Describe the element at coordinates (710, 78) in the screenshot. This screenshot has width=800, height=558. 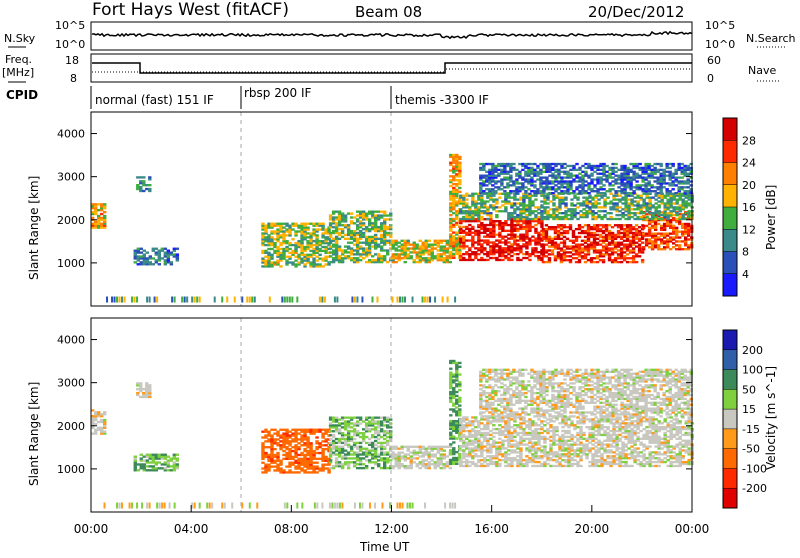
I see `nave-axis-bottom: 0` at that location.